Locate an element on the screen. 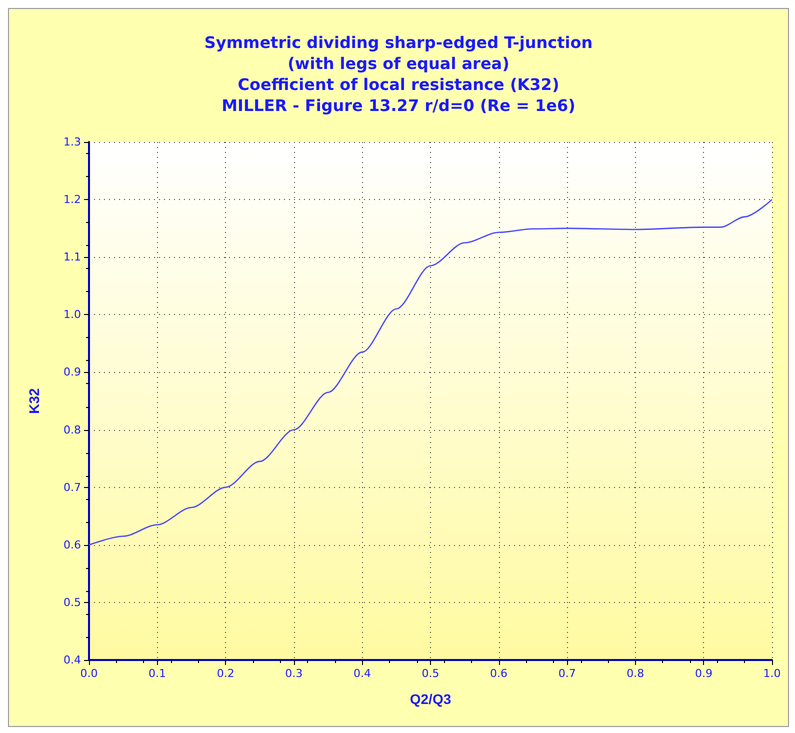  y-axis-title: K32 is located at coordinates (34, 401).